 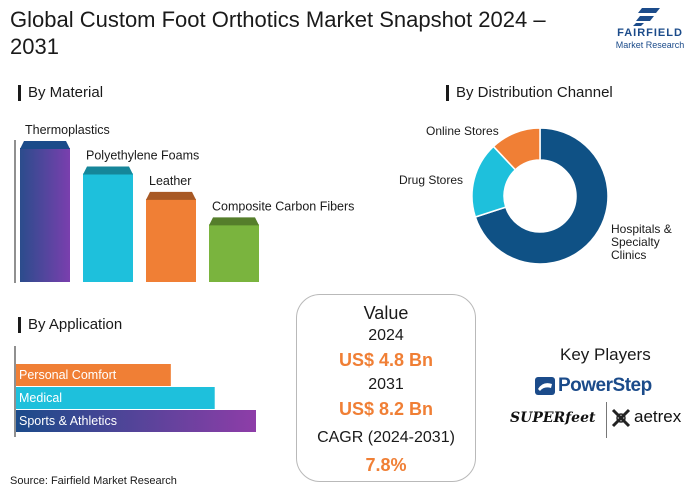 What do you see at coordinates (606, 420) in the screenshot?
I see `logo-divider` at bounding box center [606, 420].